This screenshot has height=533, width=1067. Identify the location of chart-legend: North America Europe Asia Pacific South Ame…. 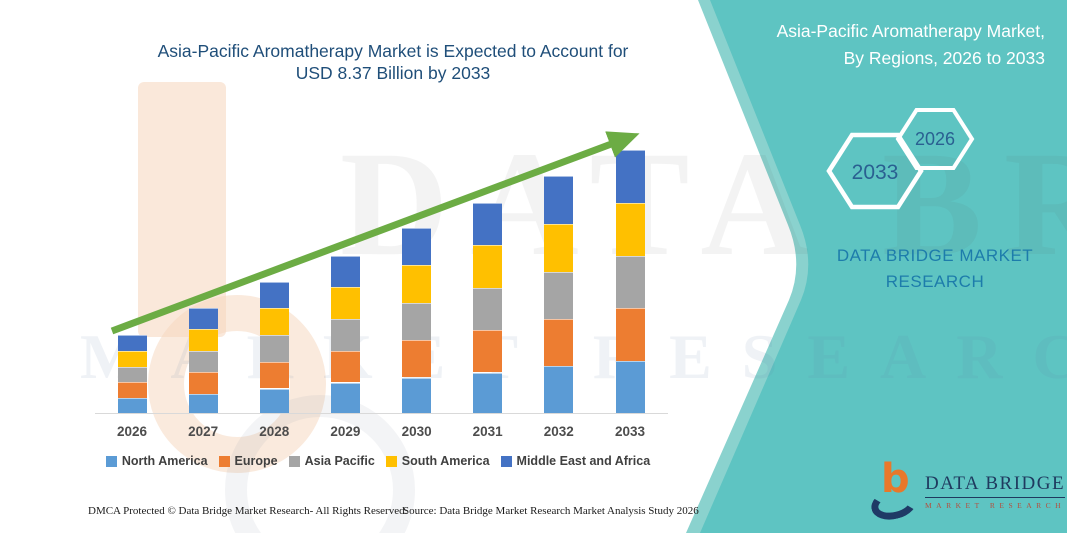
(378, 461).